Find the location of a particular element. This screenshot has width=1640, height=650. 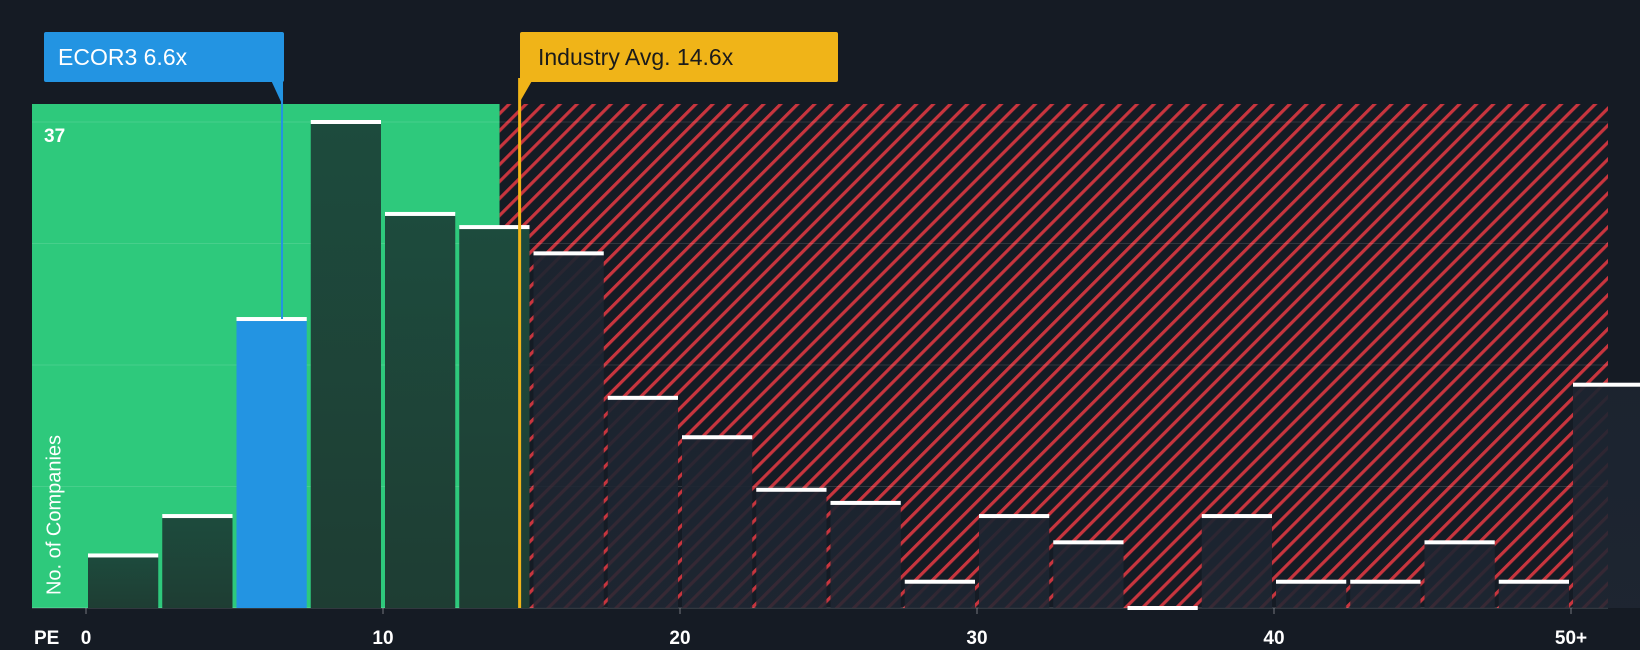

x-tick-label: 10 is located at coordinates (383, 638).